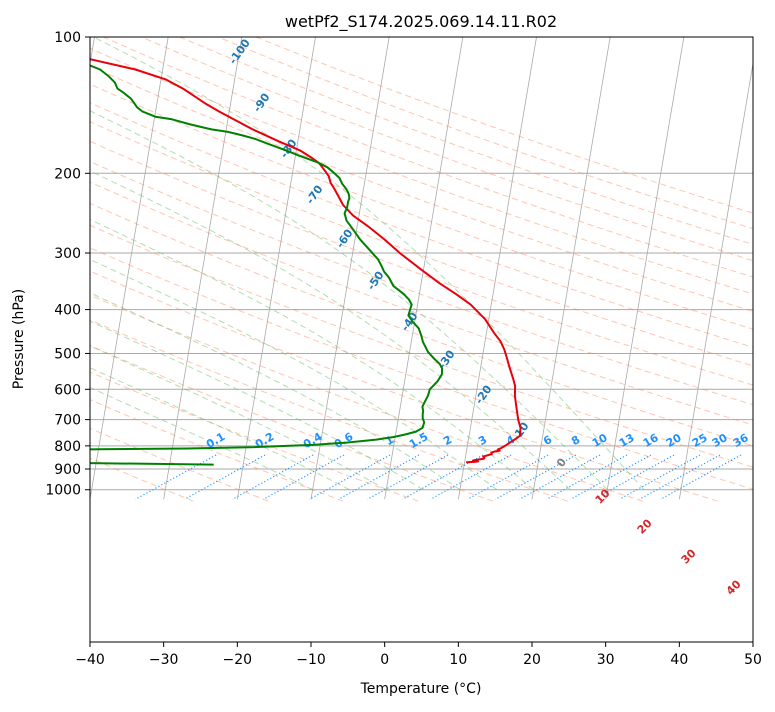 This screenshot has height=712, width=775. What do you see at coordinates (421, 689) in the screenshot?
I see `x-axis-label: Temperature (°C)` at bounding box center [421, 689].